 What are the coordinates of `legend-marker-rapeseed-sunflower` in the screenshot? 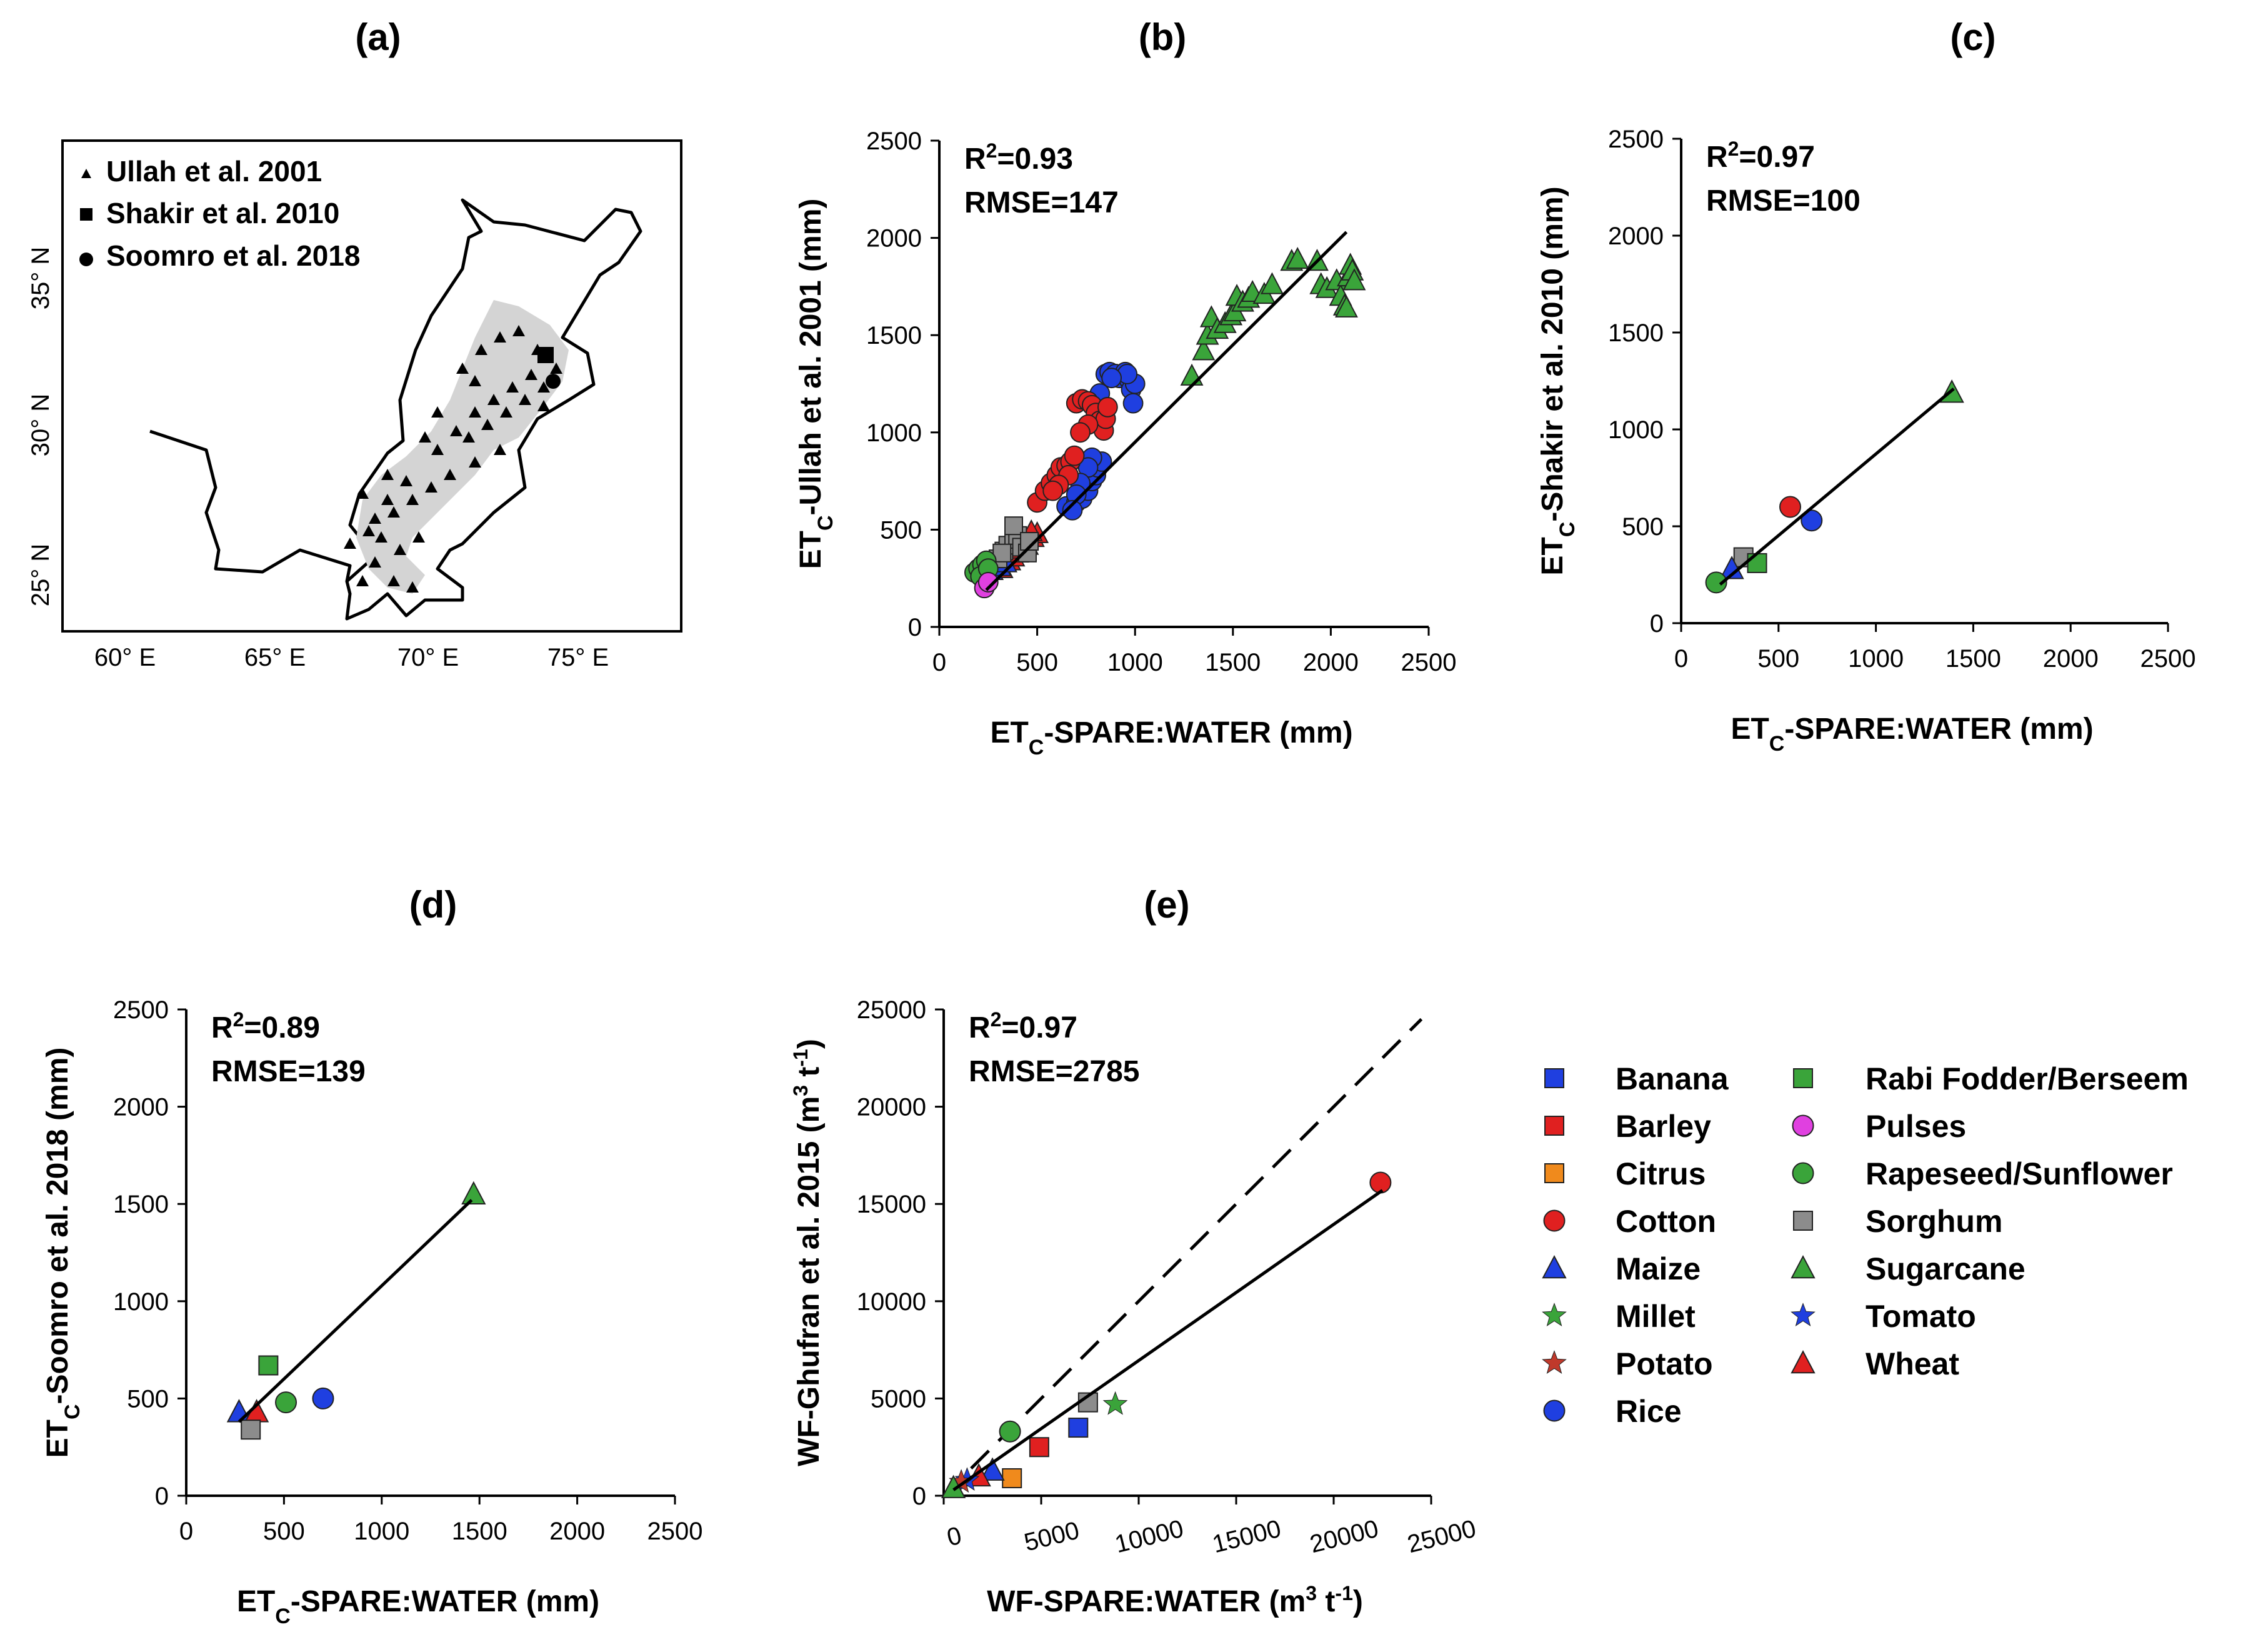 It's located at (1803, 1173).